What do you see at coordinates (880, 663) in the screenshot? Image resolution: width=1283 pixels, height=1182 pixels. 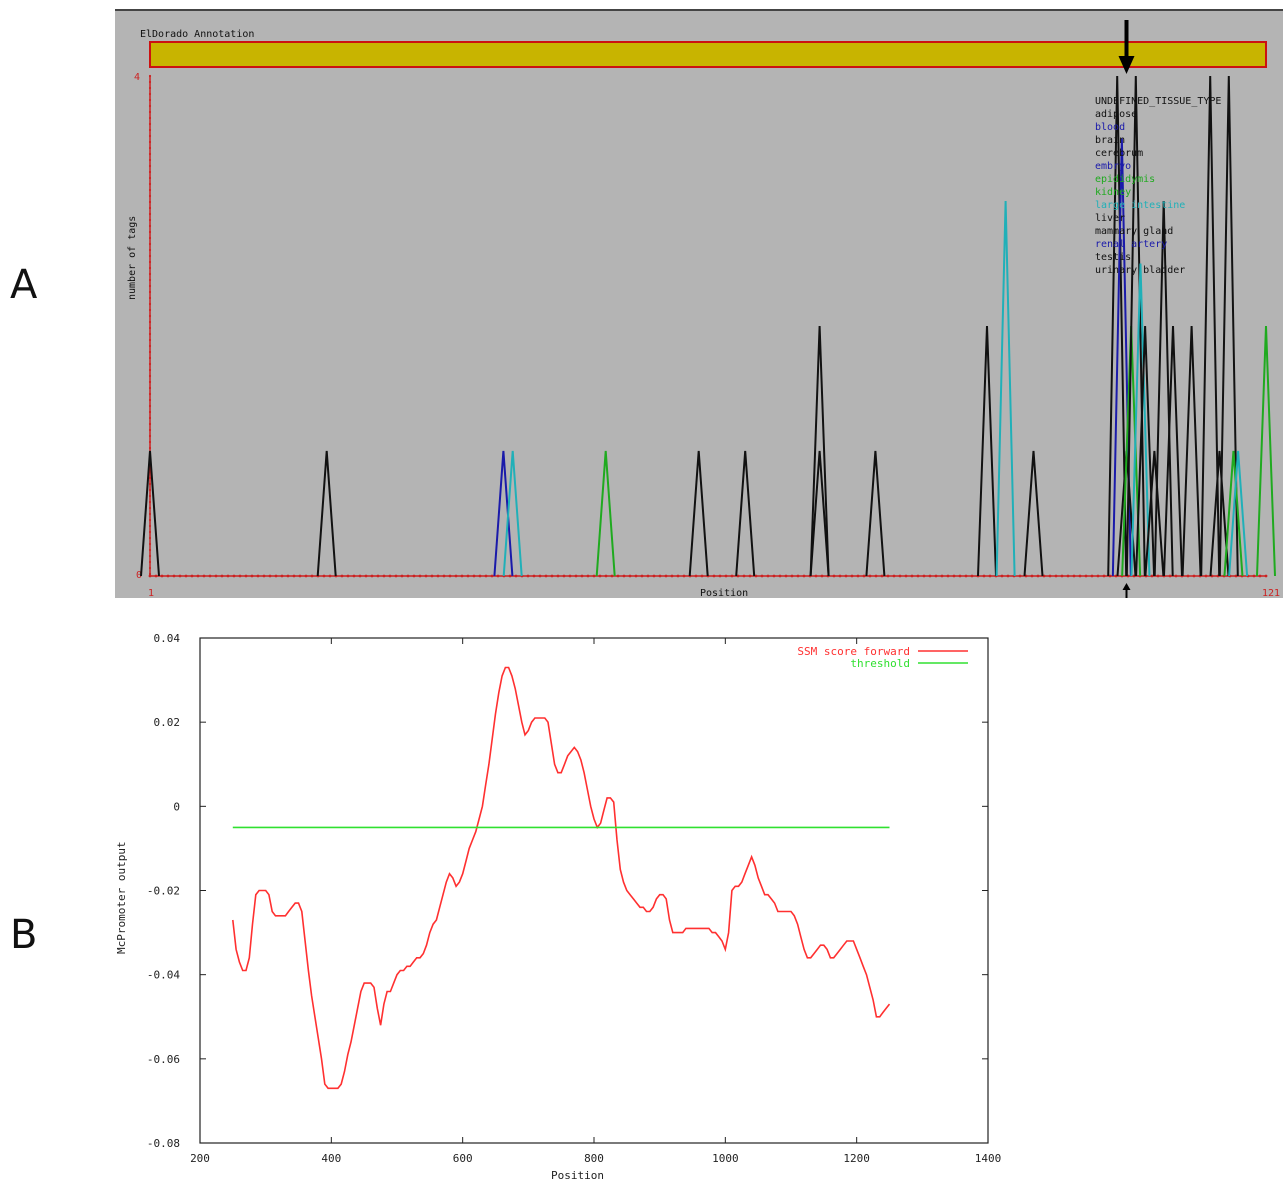 I see `legend-label-1: threshold` at bounding box center [880, 663].